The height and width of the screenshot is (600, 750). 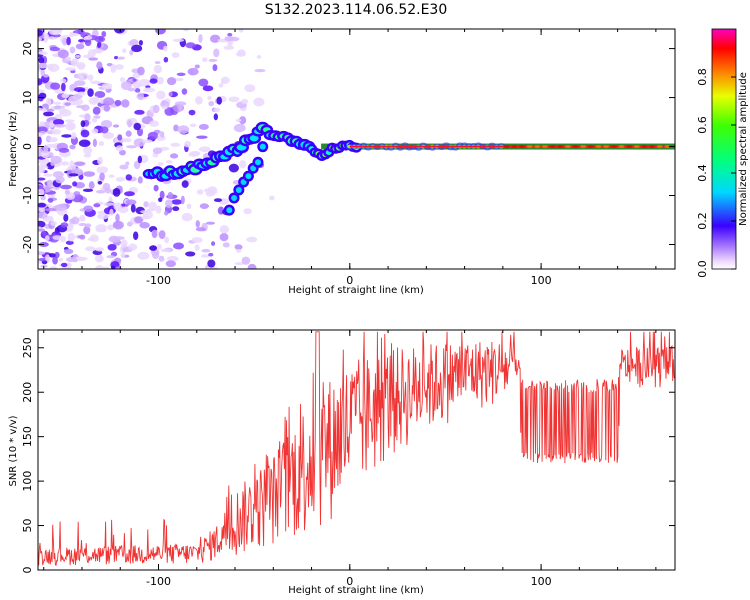 I want to click on spectrogram-y-tick-label: -10, so click(x=27, y=196).